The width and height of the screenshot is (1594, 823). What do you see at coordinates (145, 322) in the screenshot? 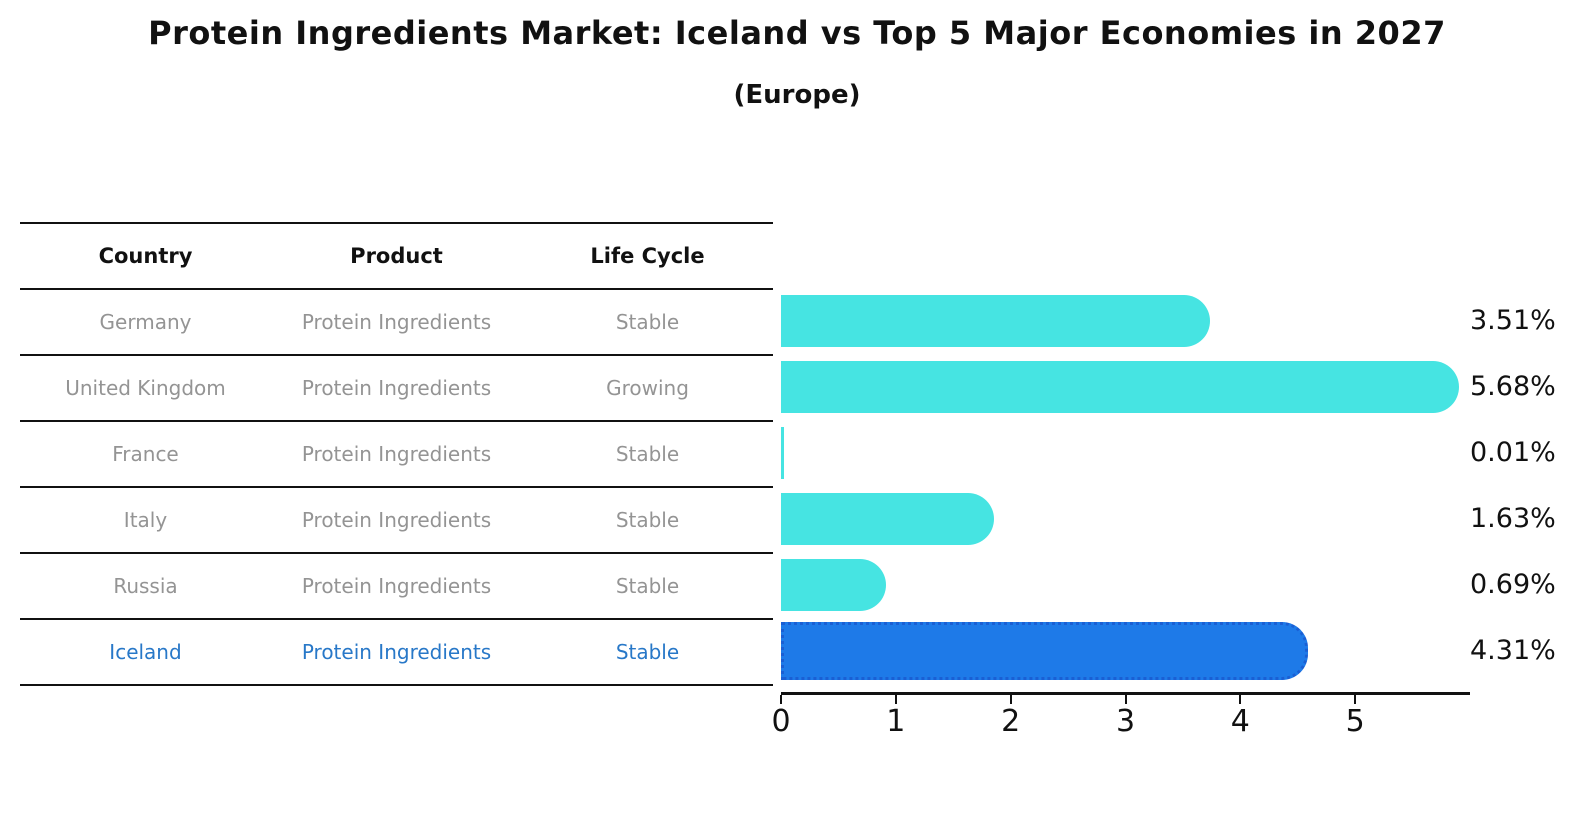
I see `cell-country: Germany` at bounding box center [145, 322].